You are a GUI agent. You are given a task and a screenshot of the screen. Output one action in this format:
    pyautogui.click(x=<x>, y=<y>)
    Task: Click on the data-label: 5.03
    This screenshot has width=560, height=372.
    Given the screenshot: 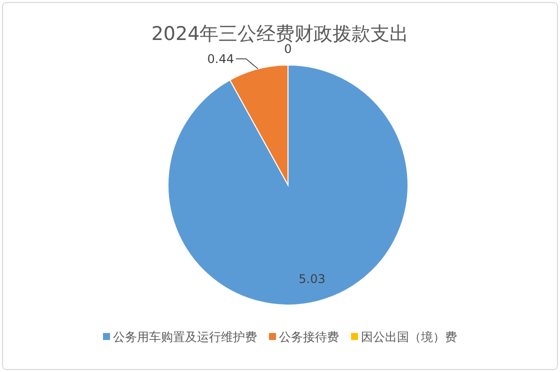 What is the action you would take?
    pyautogui.click(x=312, y=279)
    